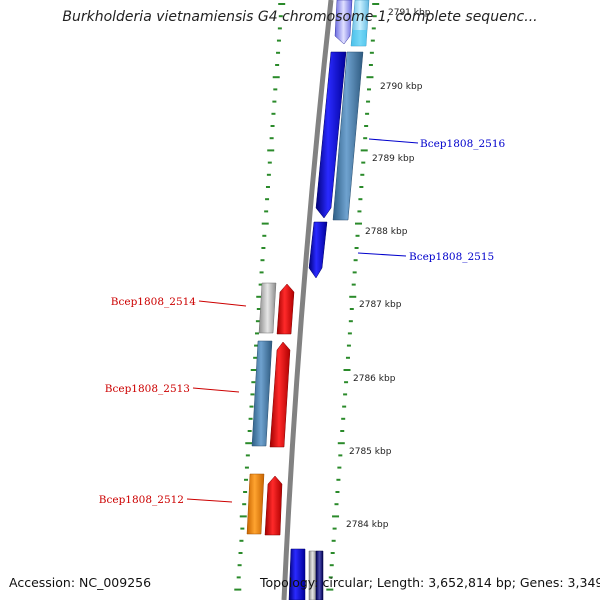 The width and height of the screenshot is (600, 600). What do you see at coordinates (374, 379) in the screenshot?
I see `tick-label: 2786 kbp` at bounding box center [374, 379].